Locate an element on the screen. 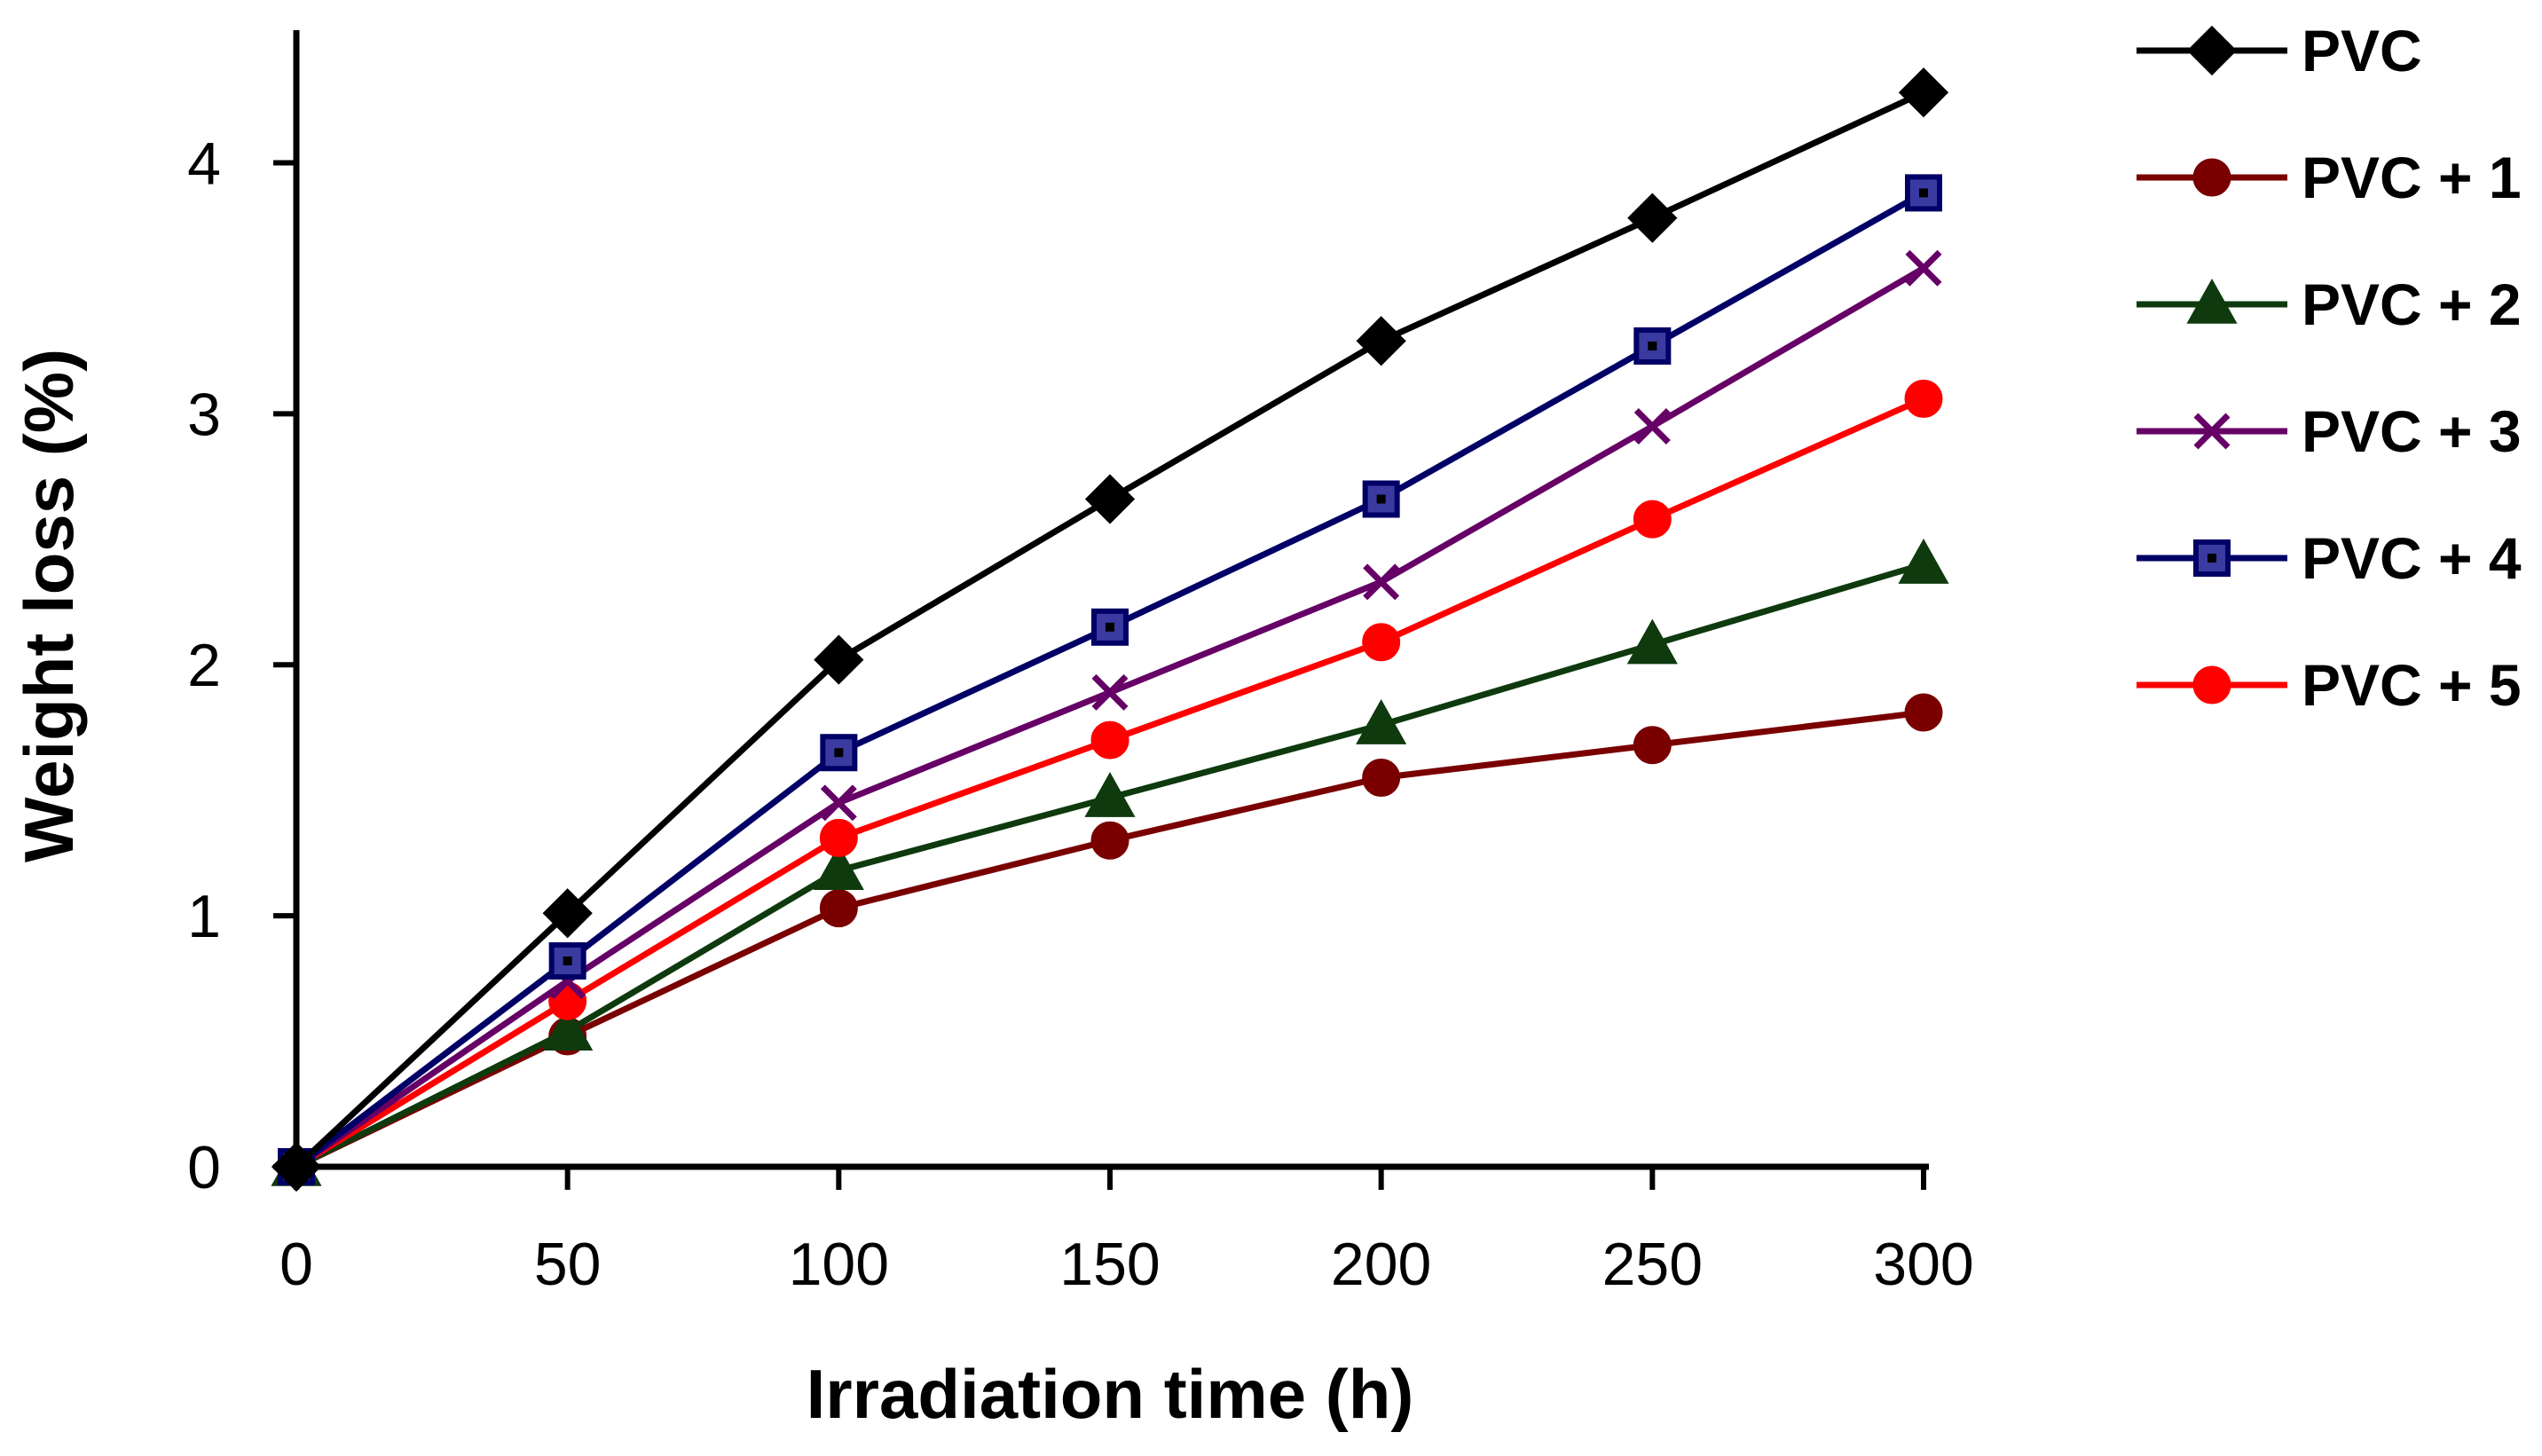  x-tick-label: 300 is located at coordinates (1923, 1264).